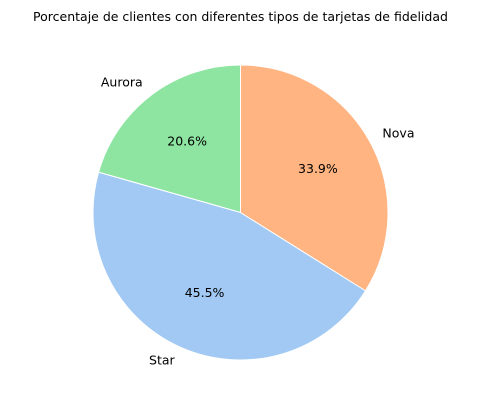  I want to click on pie-slice-aurora, so click(169, 138).